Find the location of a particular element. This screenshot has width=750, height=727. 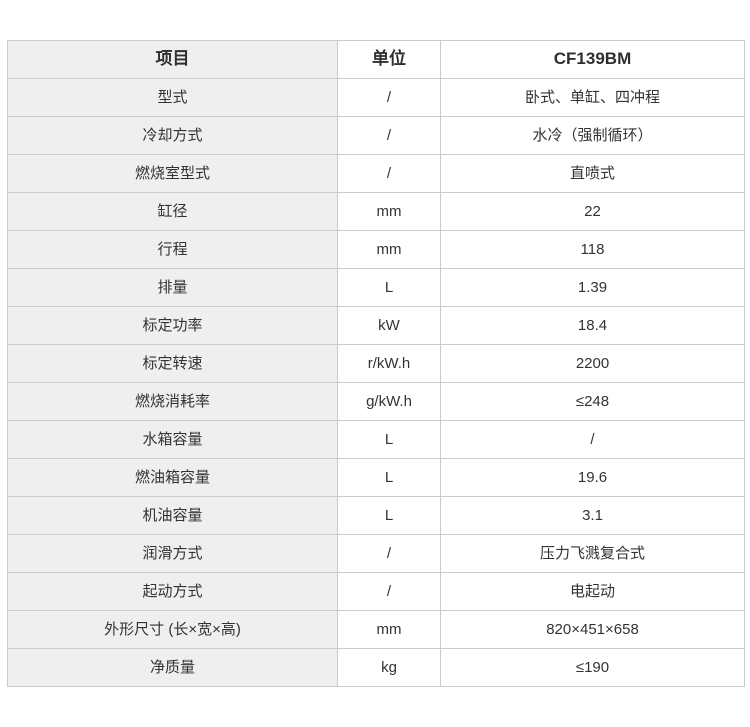

item-cell: 燃油箱容量 is located at coordinates (172, 477).